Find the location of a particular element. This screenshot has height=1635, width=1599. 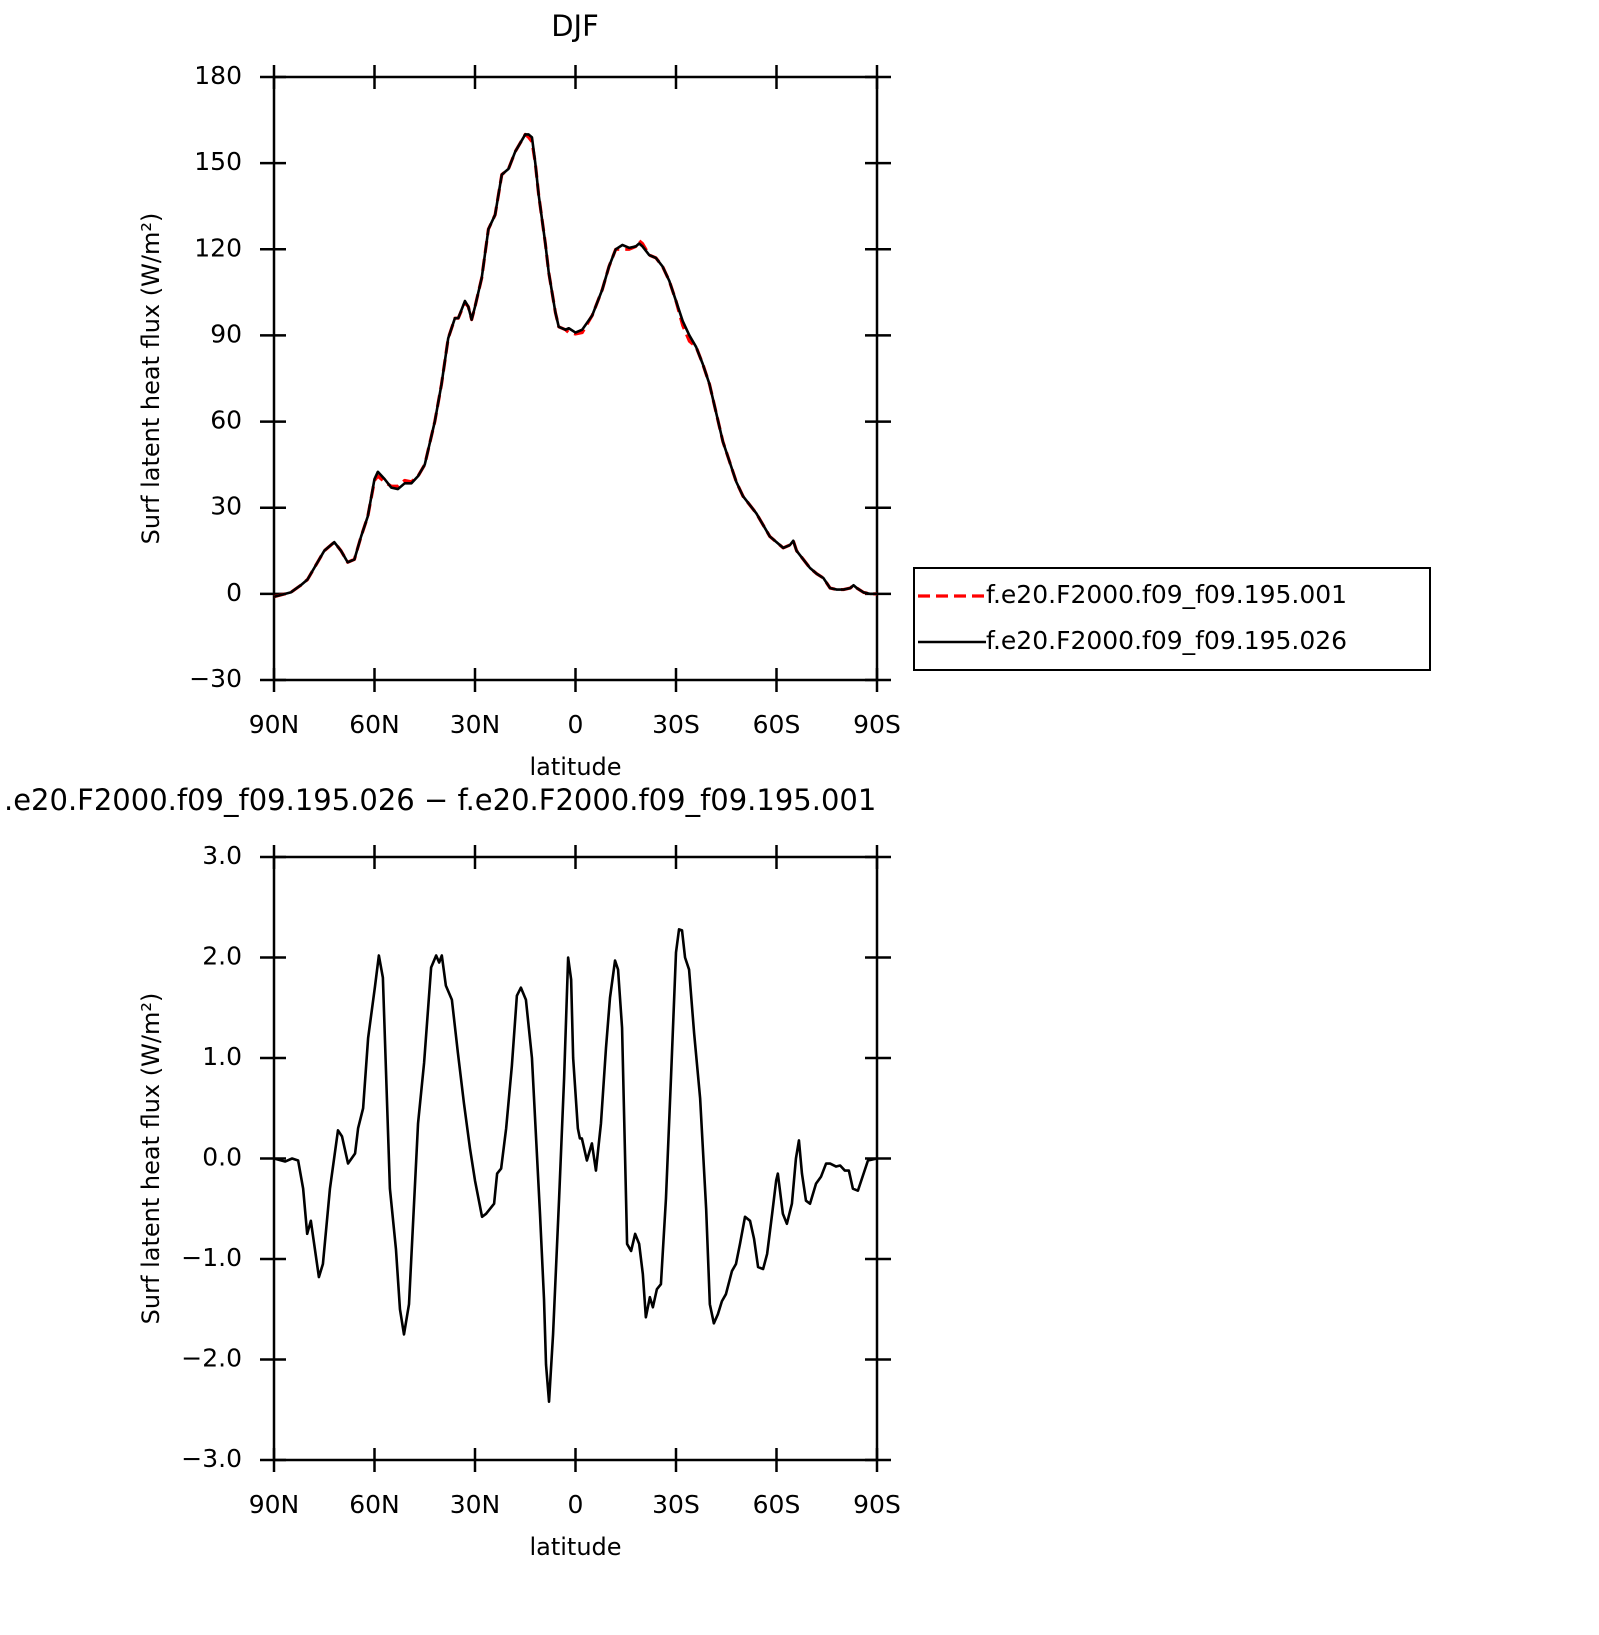

legend-box is located at coordinates (1172, 619).